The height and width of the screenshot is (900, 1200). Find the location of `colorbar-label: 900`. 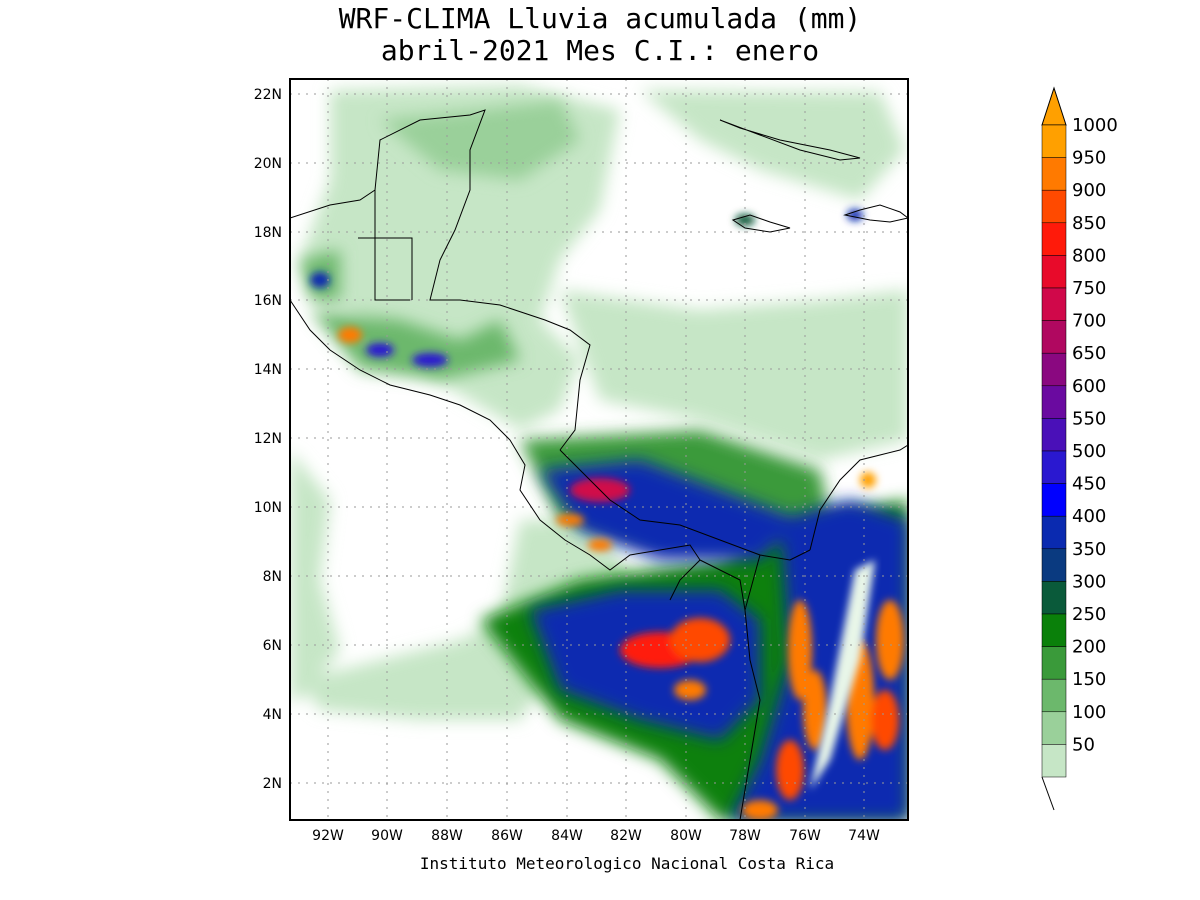

colorbar-label: 900 is located at coordinates (1089, 190).